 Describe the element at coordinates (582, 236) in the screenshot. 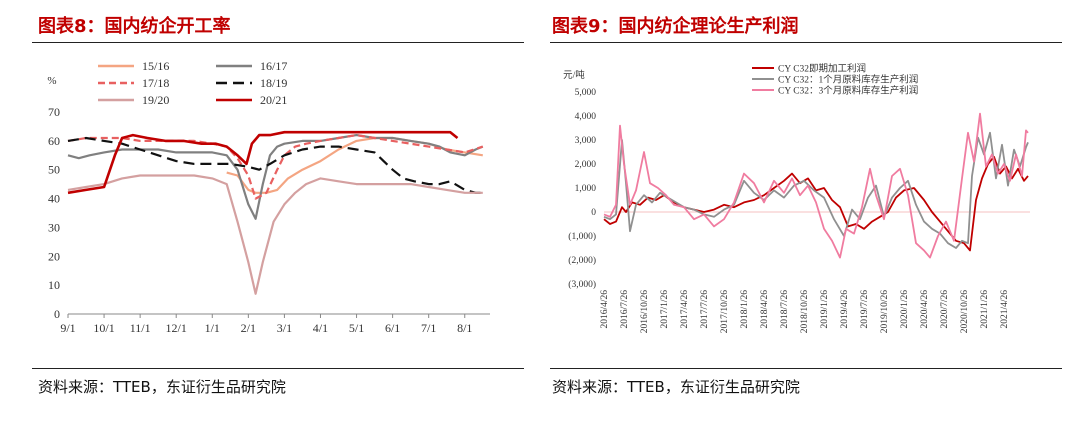

I see `y-tick-label: (1,000)` at that location.